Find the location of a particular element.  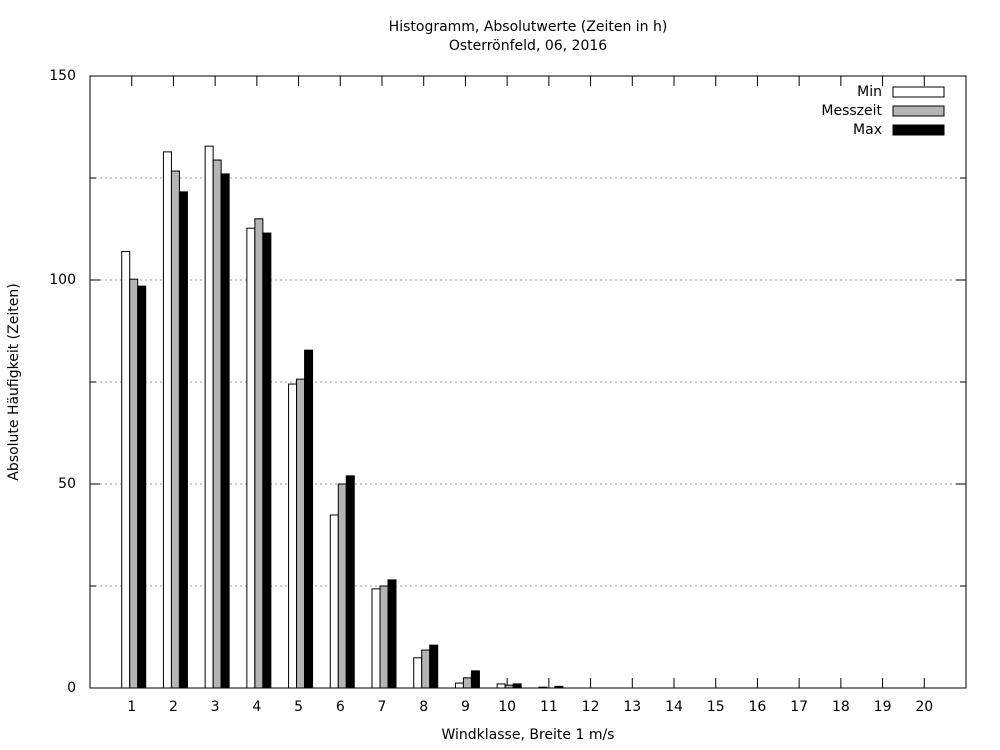

y-tick-label: 100 is located at coordinates (62, 280).